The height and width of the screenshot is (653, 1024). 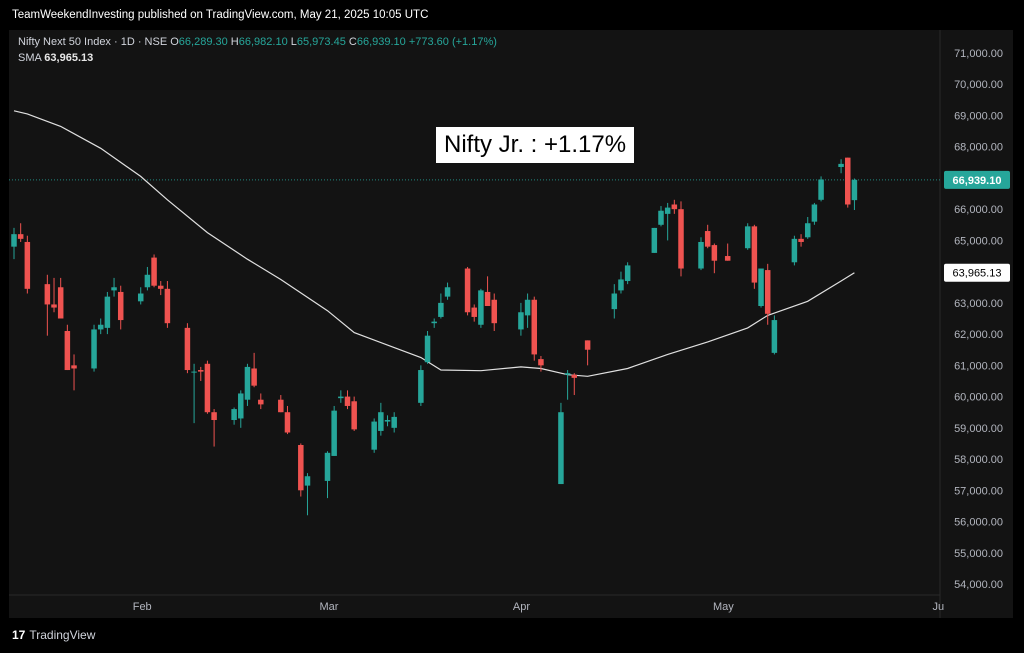 I want to click on y-tick-label: 66,000.00, so click(x=978, y=210).